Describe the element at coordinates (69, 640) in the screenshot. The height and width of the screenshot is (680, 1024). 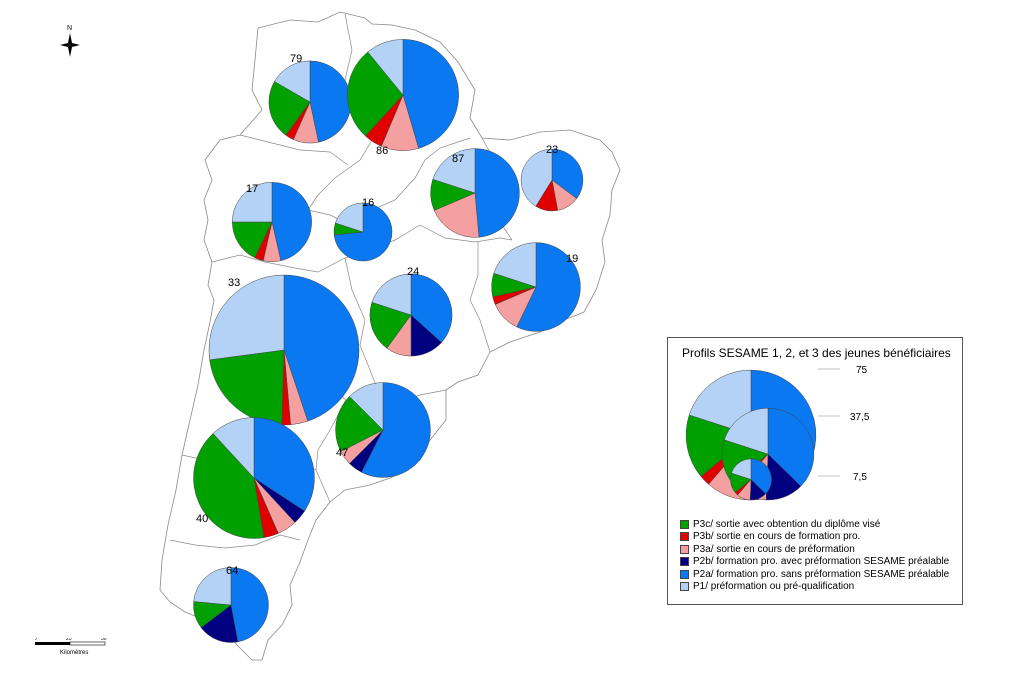
I see `scale-tick-25: 25` at that location.